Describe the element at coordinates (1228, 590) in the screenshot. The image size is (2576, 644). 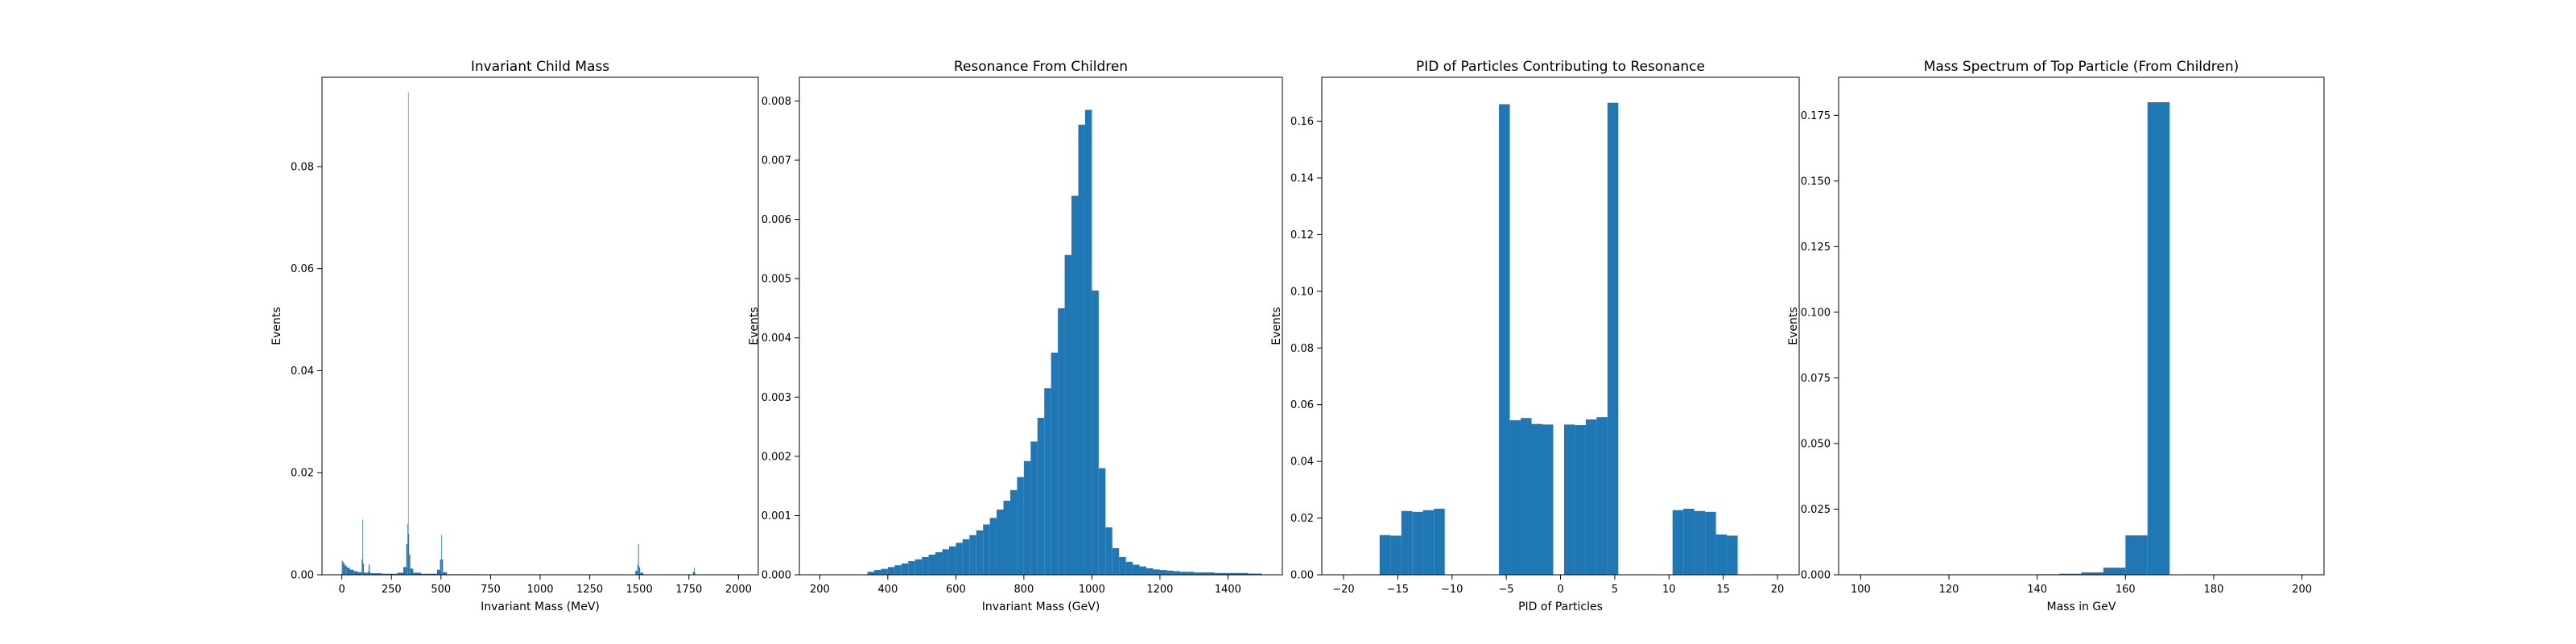
I see `x-tick-label: 1400` at that location.